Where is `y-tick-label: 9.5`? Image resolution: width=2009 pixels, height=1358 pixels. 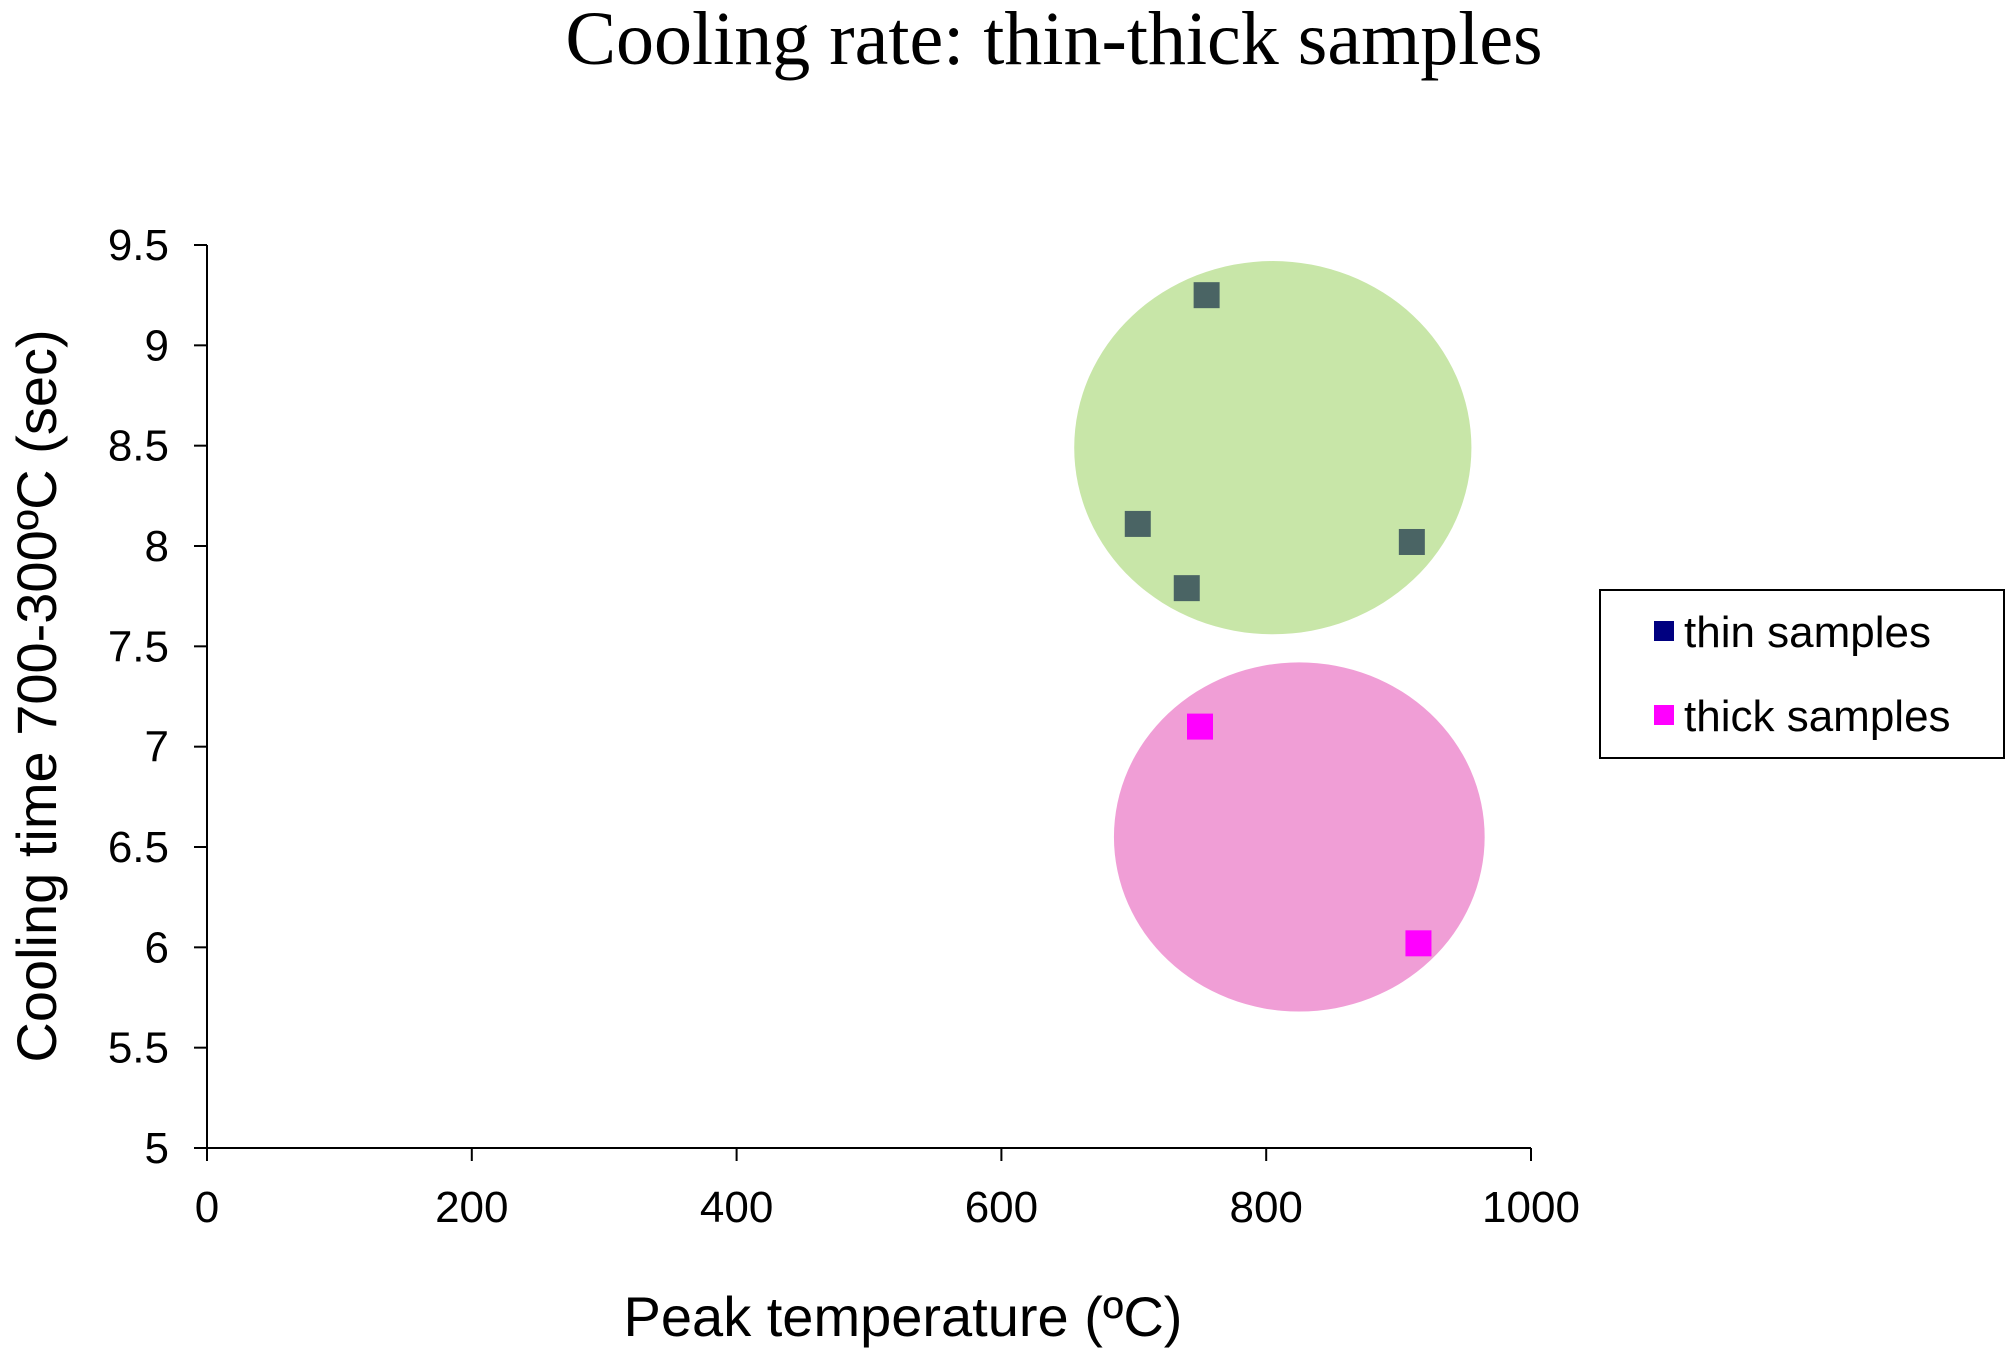
y-tick-label: 9.5 is located at coordinates (138, 245).